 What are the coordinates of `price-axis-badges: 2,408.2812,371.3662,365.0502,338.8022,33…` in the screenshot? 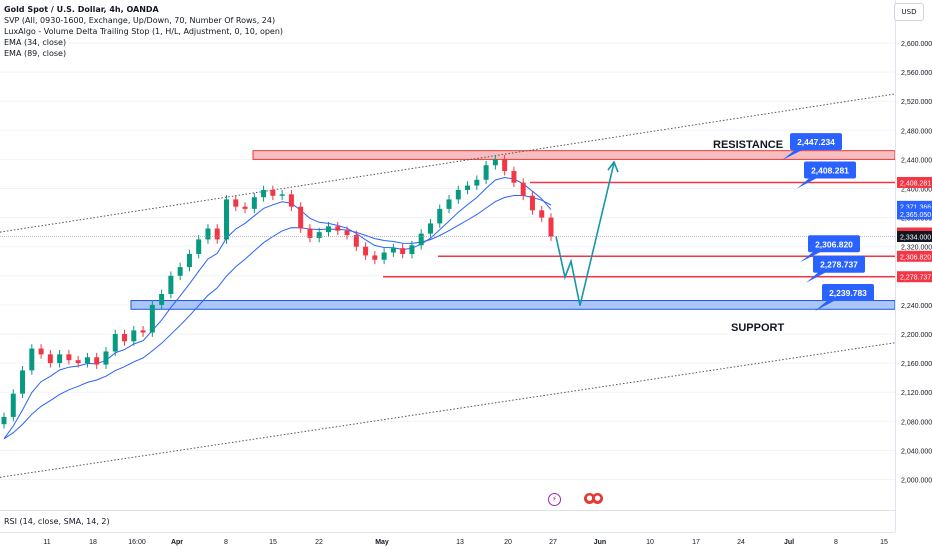 It's located at (914, 229).